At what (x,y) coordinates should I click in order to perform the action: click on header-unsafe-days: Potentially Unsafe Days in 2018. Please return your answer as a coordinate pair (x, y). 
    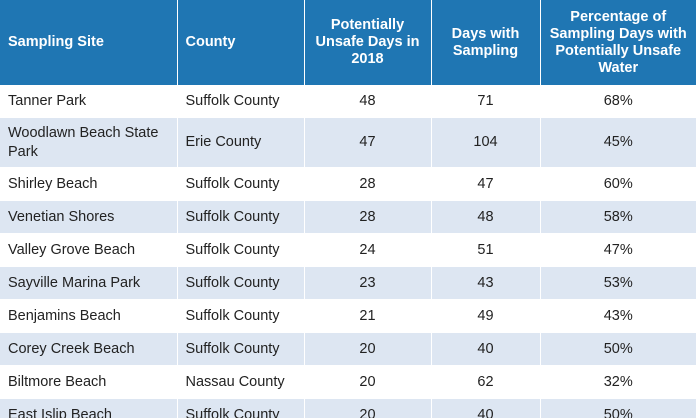
    Looking at the image, I should click on (368, 42).